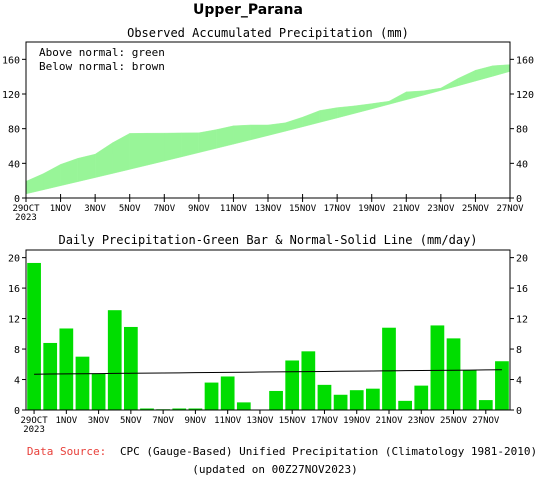 Image resolution: width=551 pixels, height=478 pixels. I want to click on y-tick-label-right: 12, so click(522, 320).